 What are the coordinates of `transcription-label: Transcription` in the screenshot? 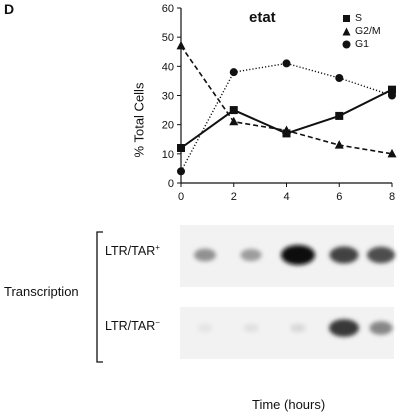 It's located at (41, 291).